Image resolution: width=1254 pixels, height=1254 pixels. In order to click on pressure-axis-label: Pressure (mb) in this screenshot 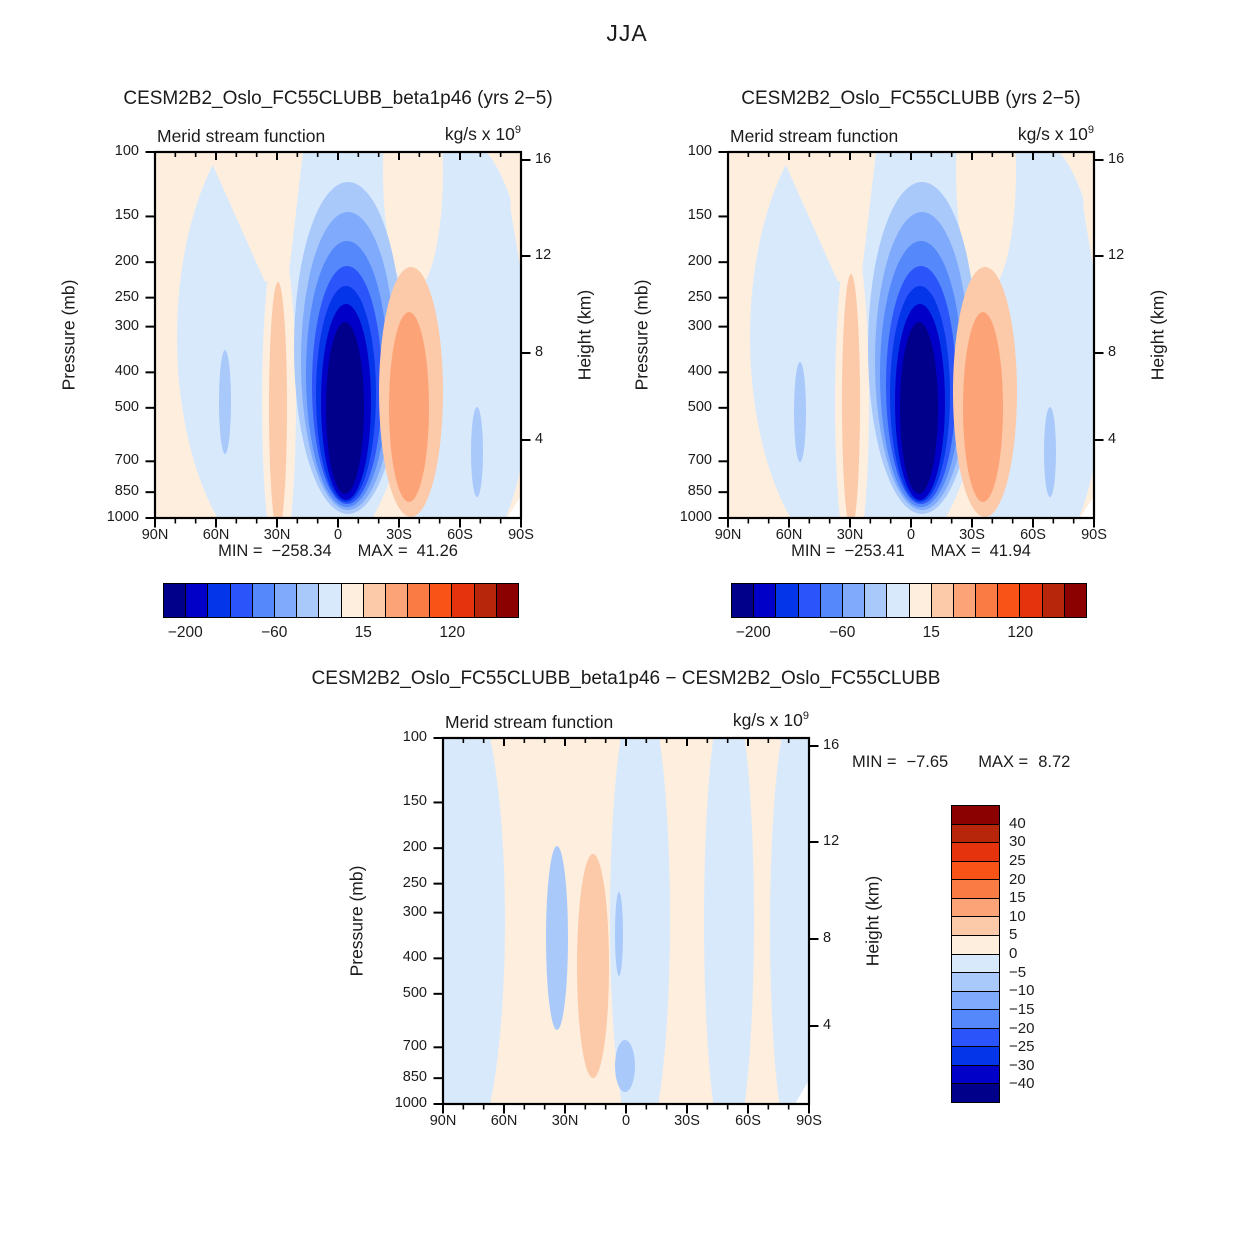, I will do `click(68, 335)`.